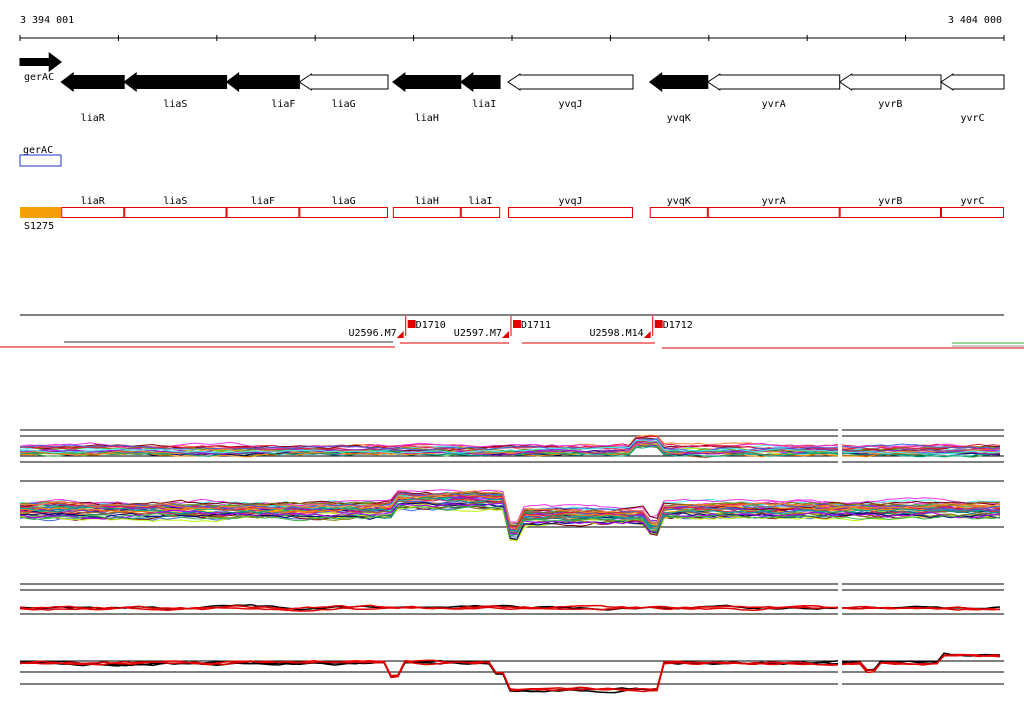  What do you see at coordinates (175, 212) in the screenshot?
I see `gene-box-liaS` at bounding box center [175, 212].